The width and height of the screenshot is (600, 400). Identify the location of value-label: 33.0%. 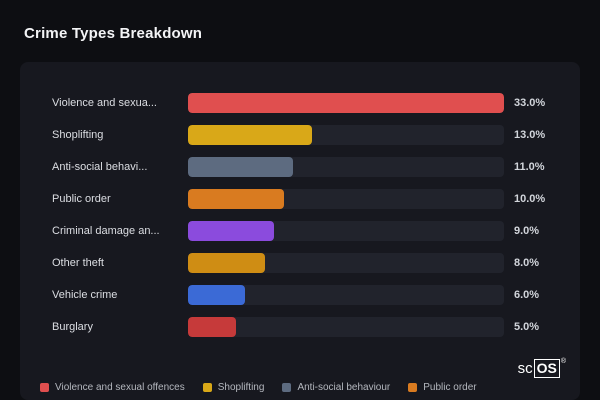
(530, 103).